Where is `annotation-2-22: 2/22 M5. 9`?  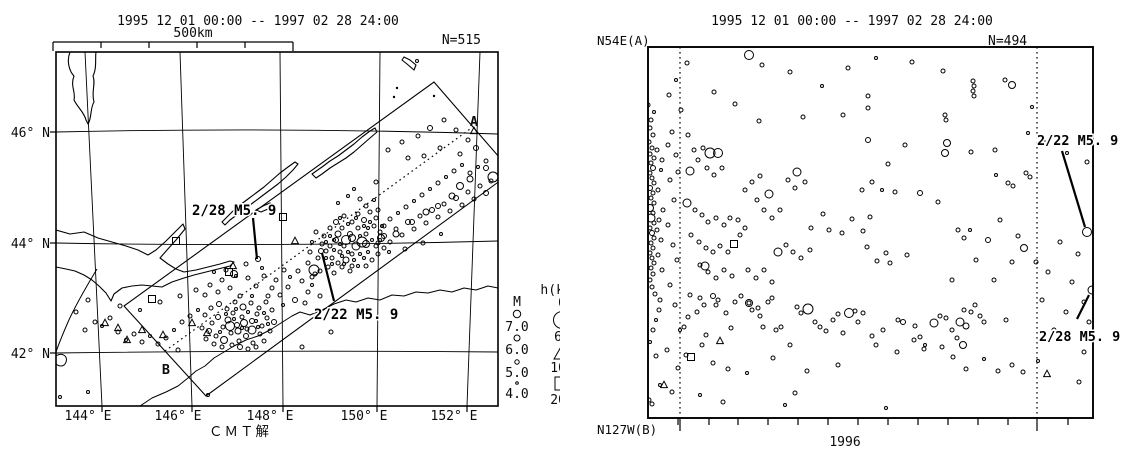
annotation-2-22: 2/22 M5. 9 is located at coordinates (356, 315).